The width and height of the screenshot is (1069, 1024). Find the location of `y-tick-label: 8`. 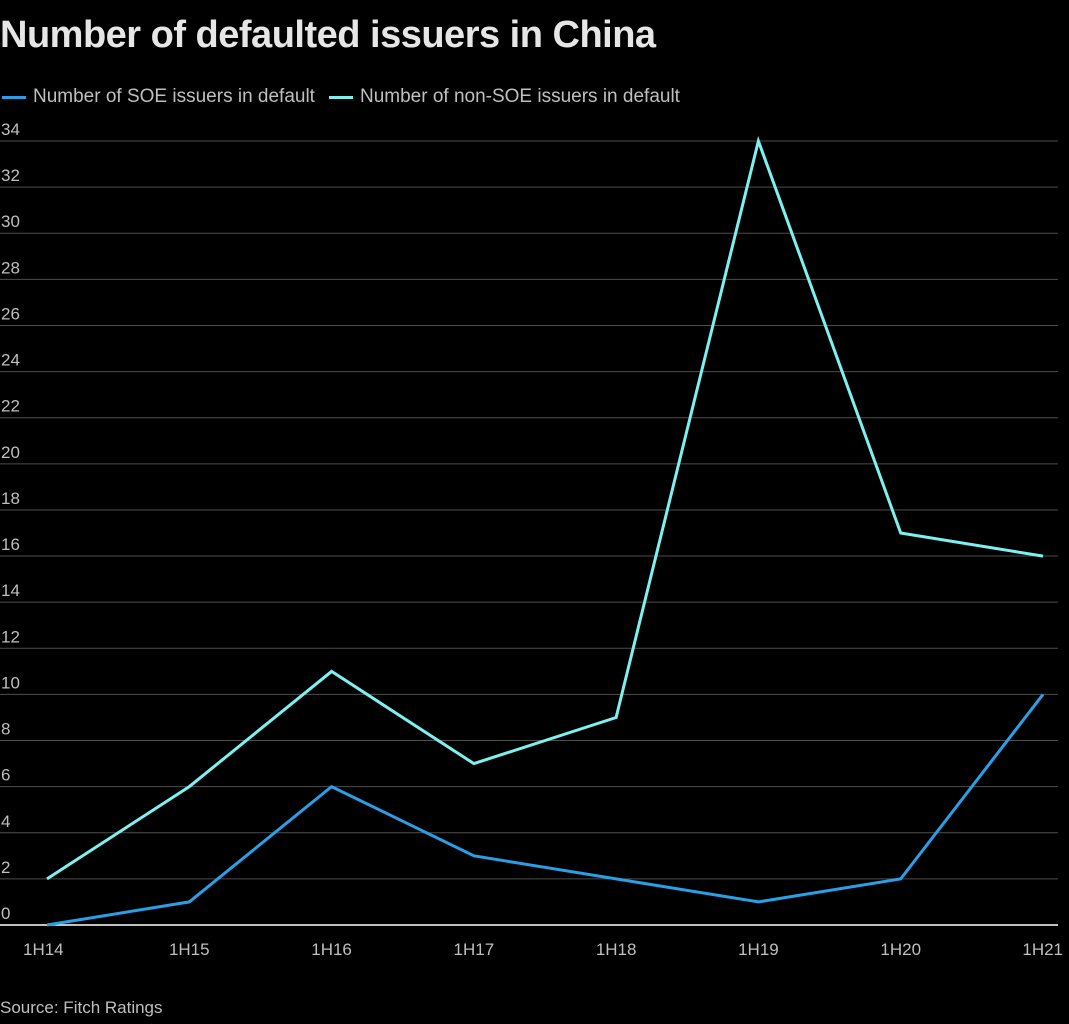

y-tick-label: 8 is located at coordinates (5, 729).